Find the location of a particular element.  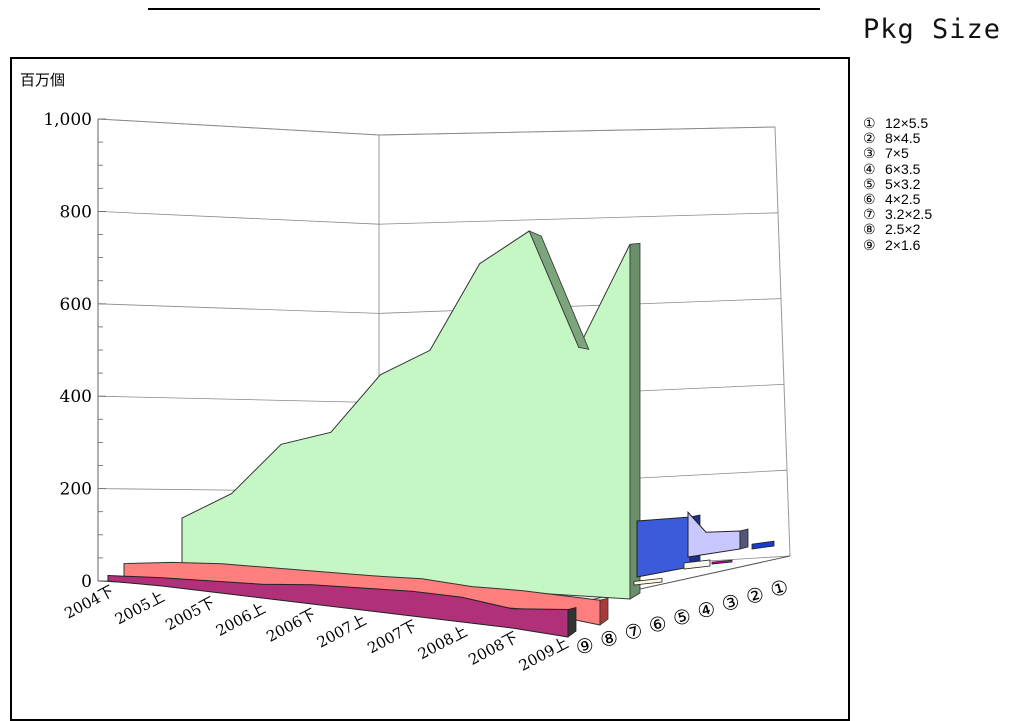

legend-label: 6×3.5 is located at coordinates (903, 168).